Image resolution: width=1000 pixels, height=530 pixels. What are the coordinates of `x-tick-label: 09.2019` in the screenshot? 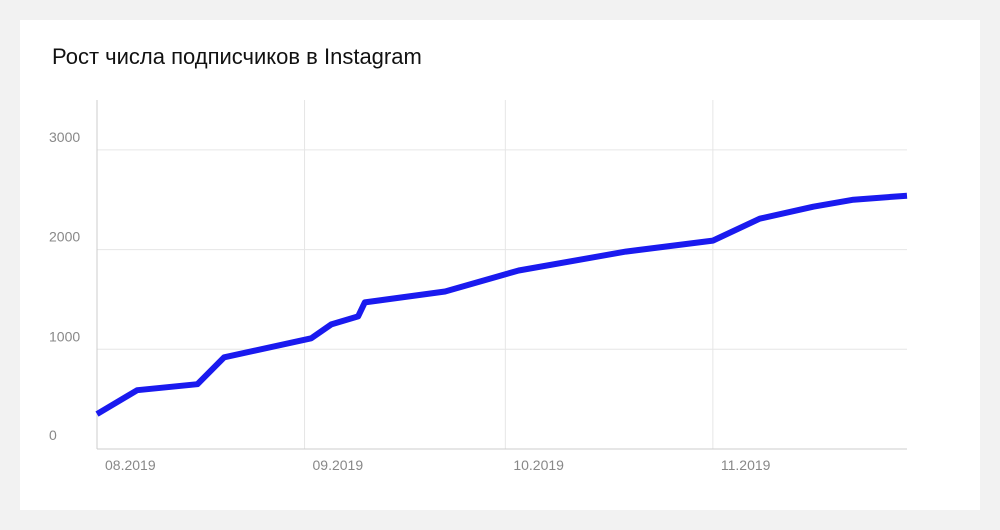 It's located at (338, 465).